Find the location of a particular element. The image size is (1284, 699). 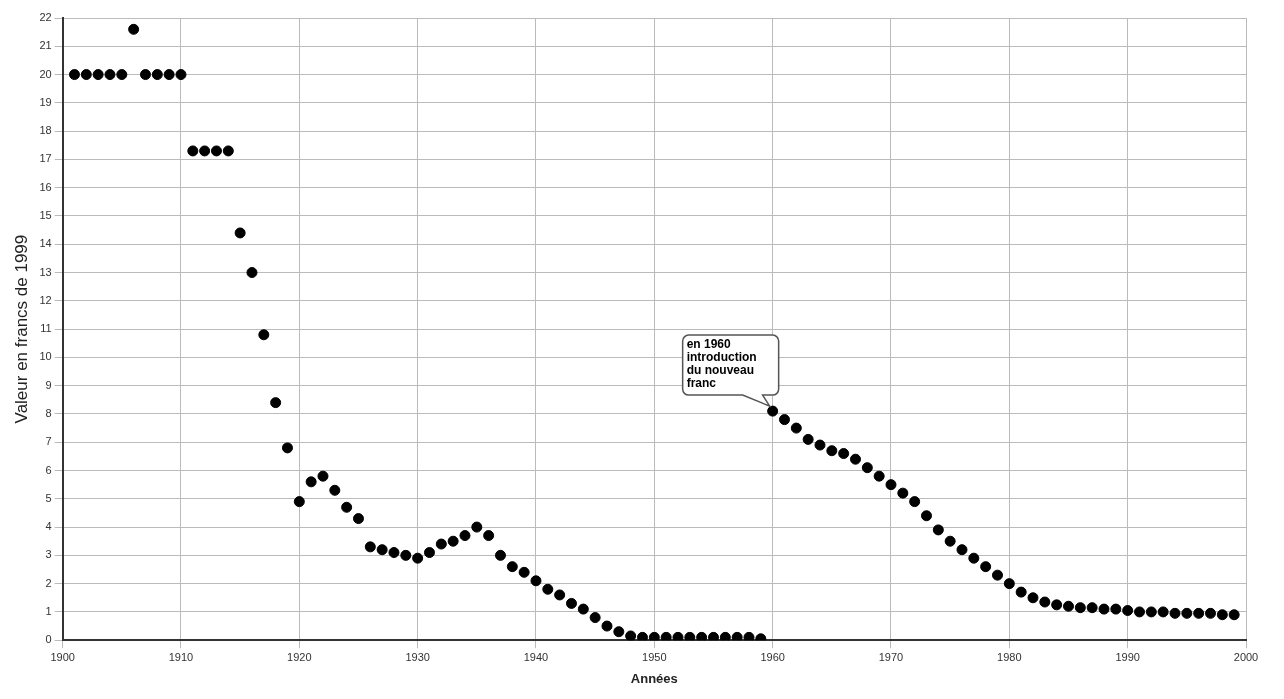

x-tick-label: 1920 is located at coordinates (299, 656).